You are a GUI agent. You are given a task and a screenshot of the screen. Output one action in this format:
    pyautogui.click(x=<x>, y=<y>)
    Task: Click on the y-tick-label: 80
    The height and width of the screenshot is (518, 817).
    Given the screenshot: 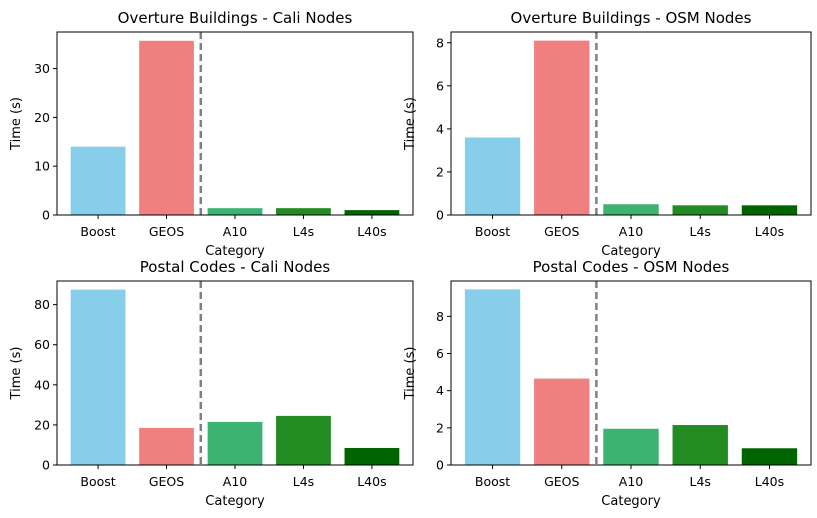 What is the action you would take?
    pyautogui.click(x=42, y=304)
    